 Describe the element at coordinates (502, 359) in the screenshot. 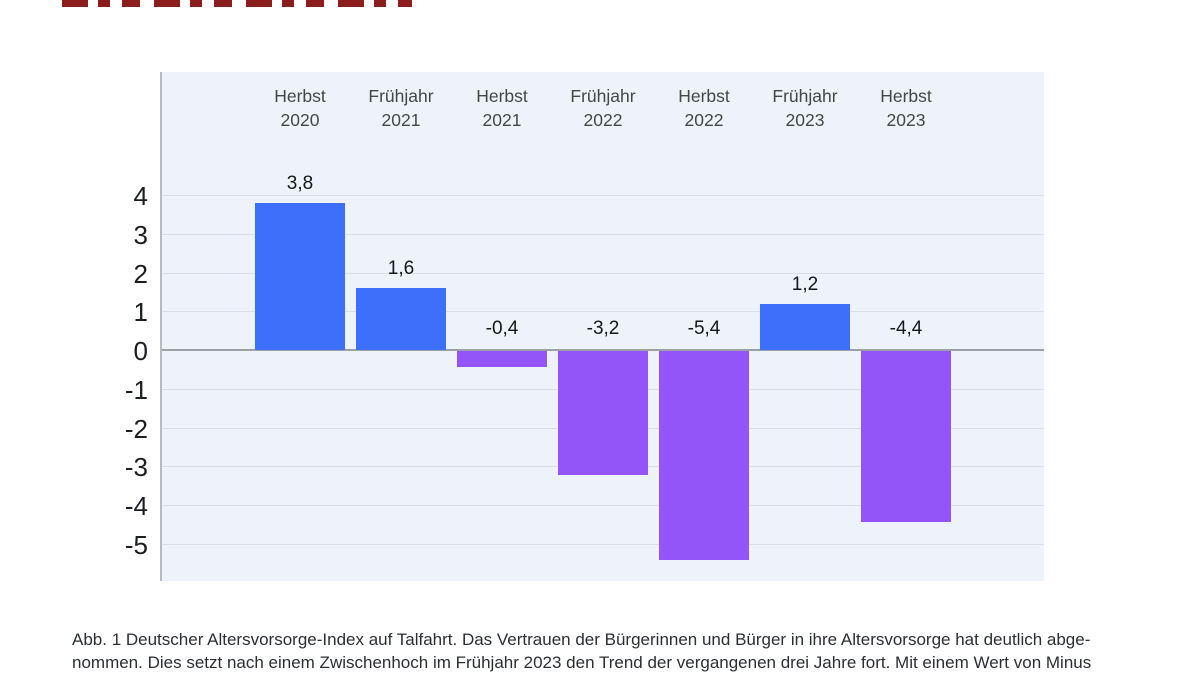

I see `bar-herbst-2021` at that location.